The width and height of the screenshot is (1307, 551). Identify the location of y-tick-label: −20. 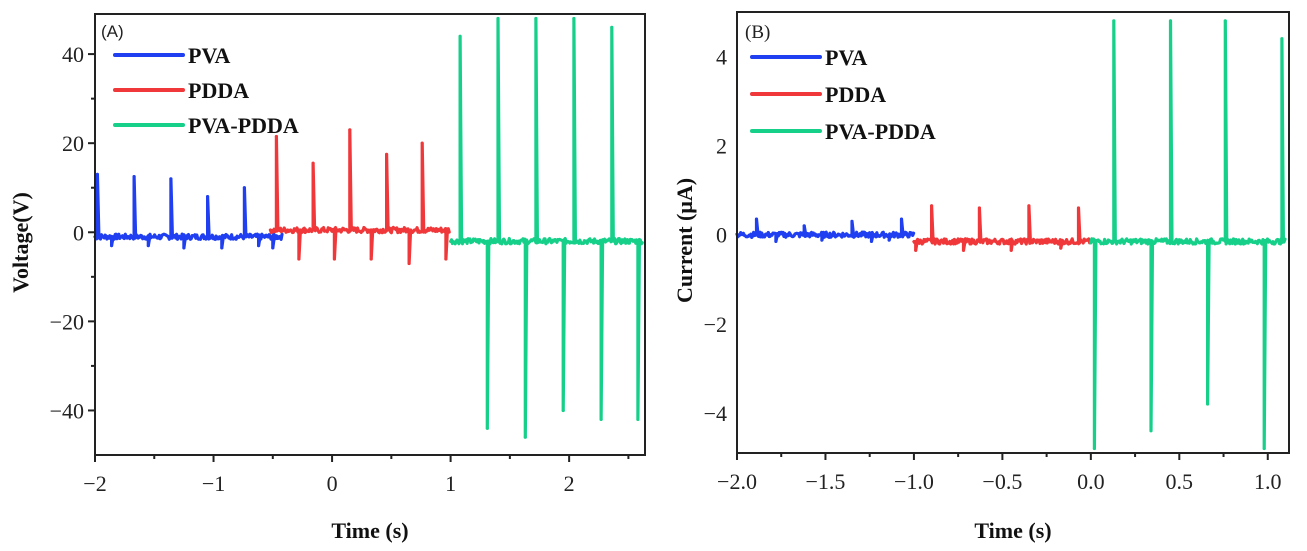
(67, 321).